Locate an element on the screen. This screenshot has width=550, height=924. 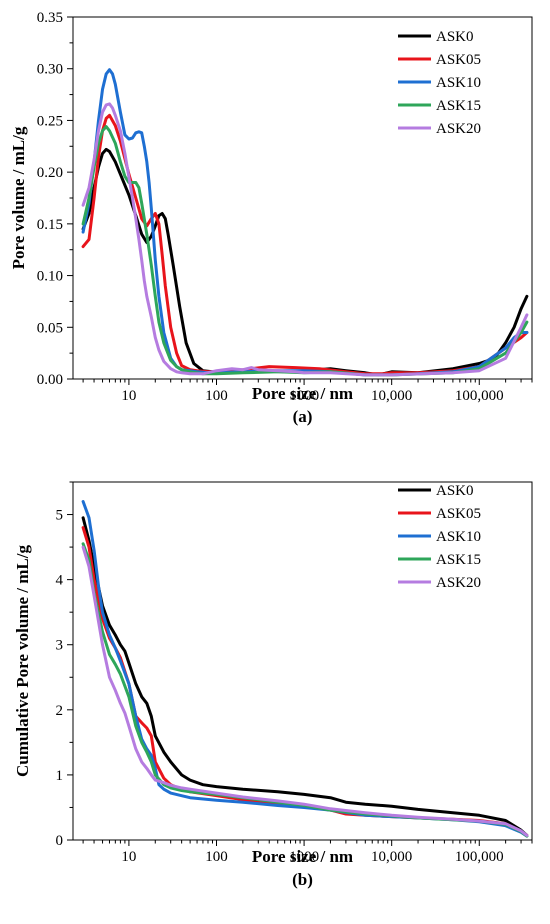
panel-caption-b: (b) is located at coordinates (302, 879).